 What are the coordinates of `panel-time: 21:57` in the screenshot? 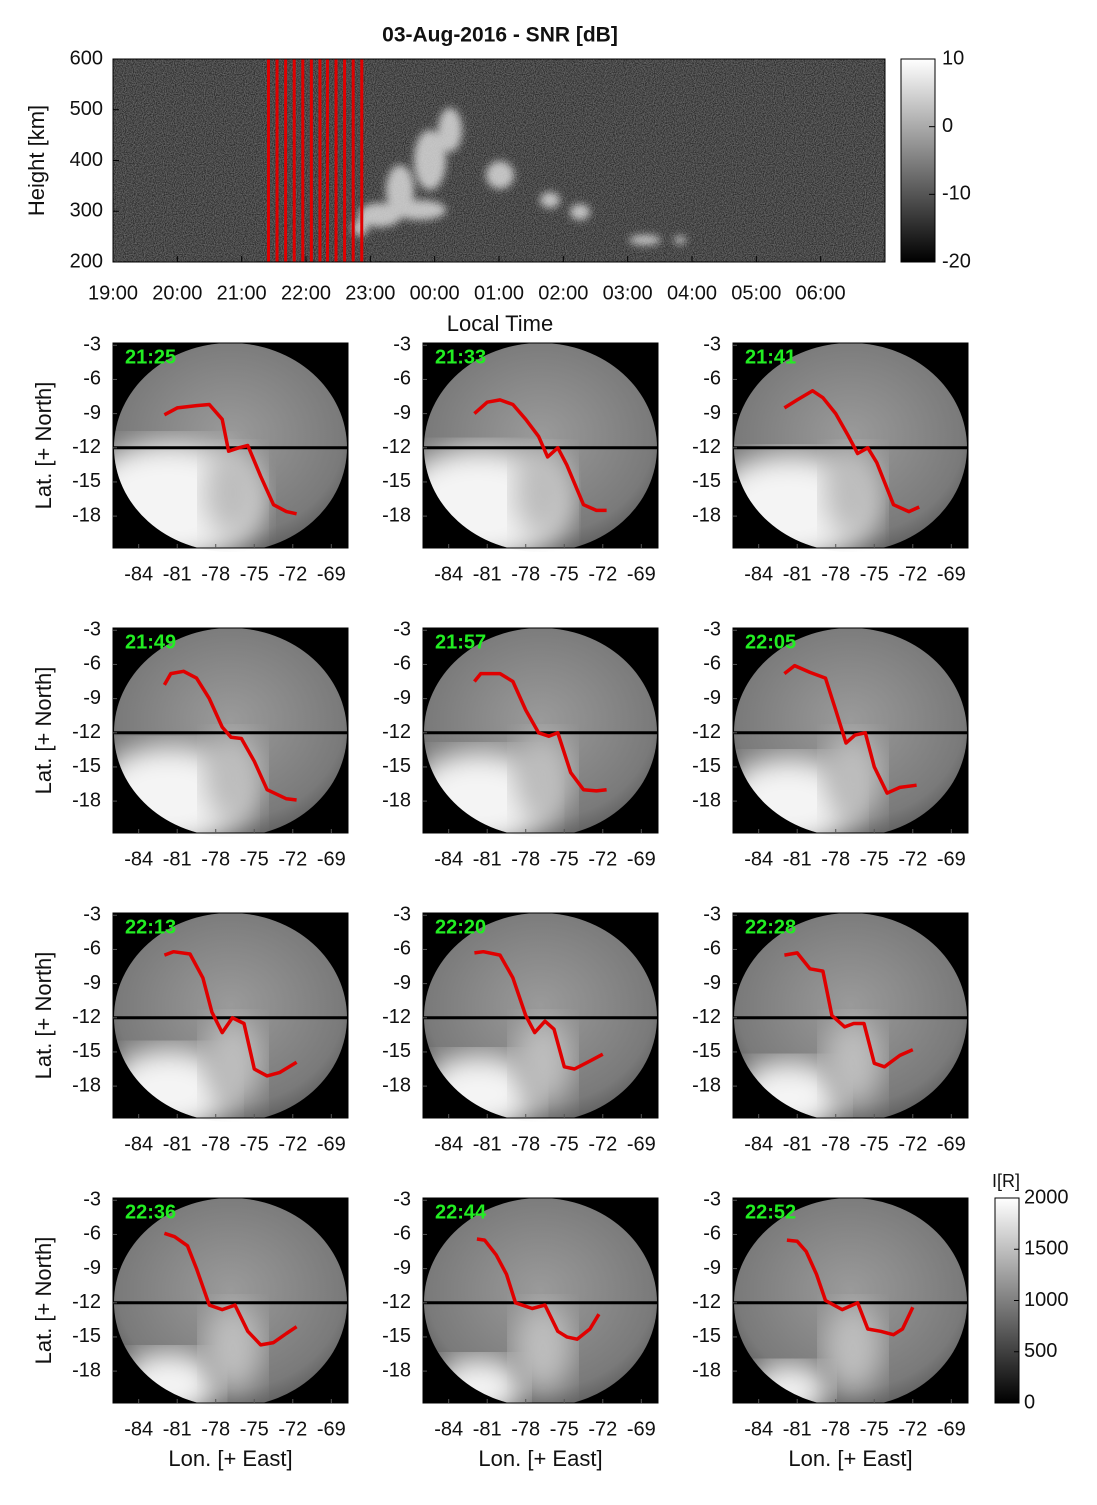 It's located at (460, 642).